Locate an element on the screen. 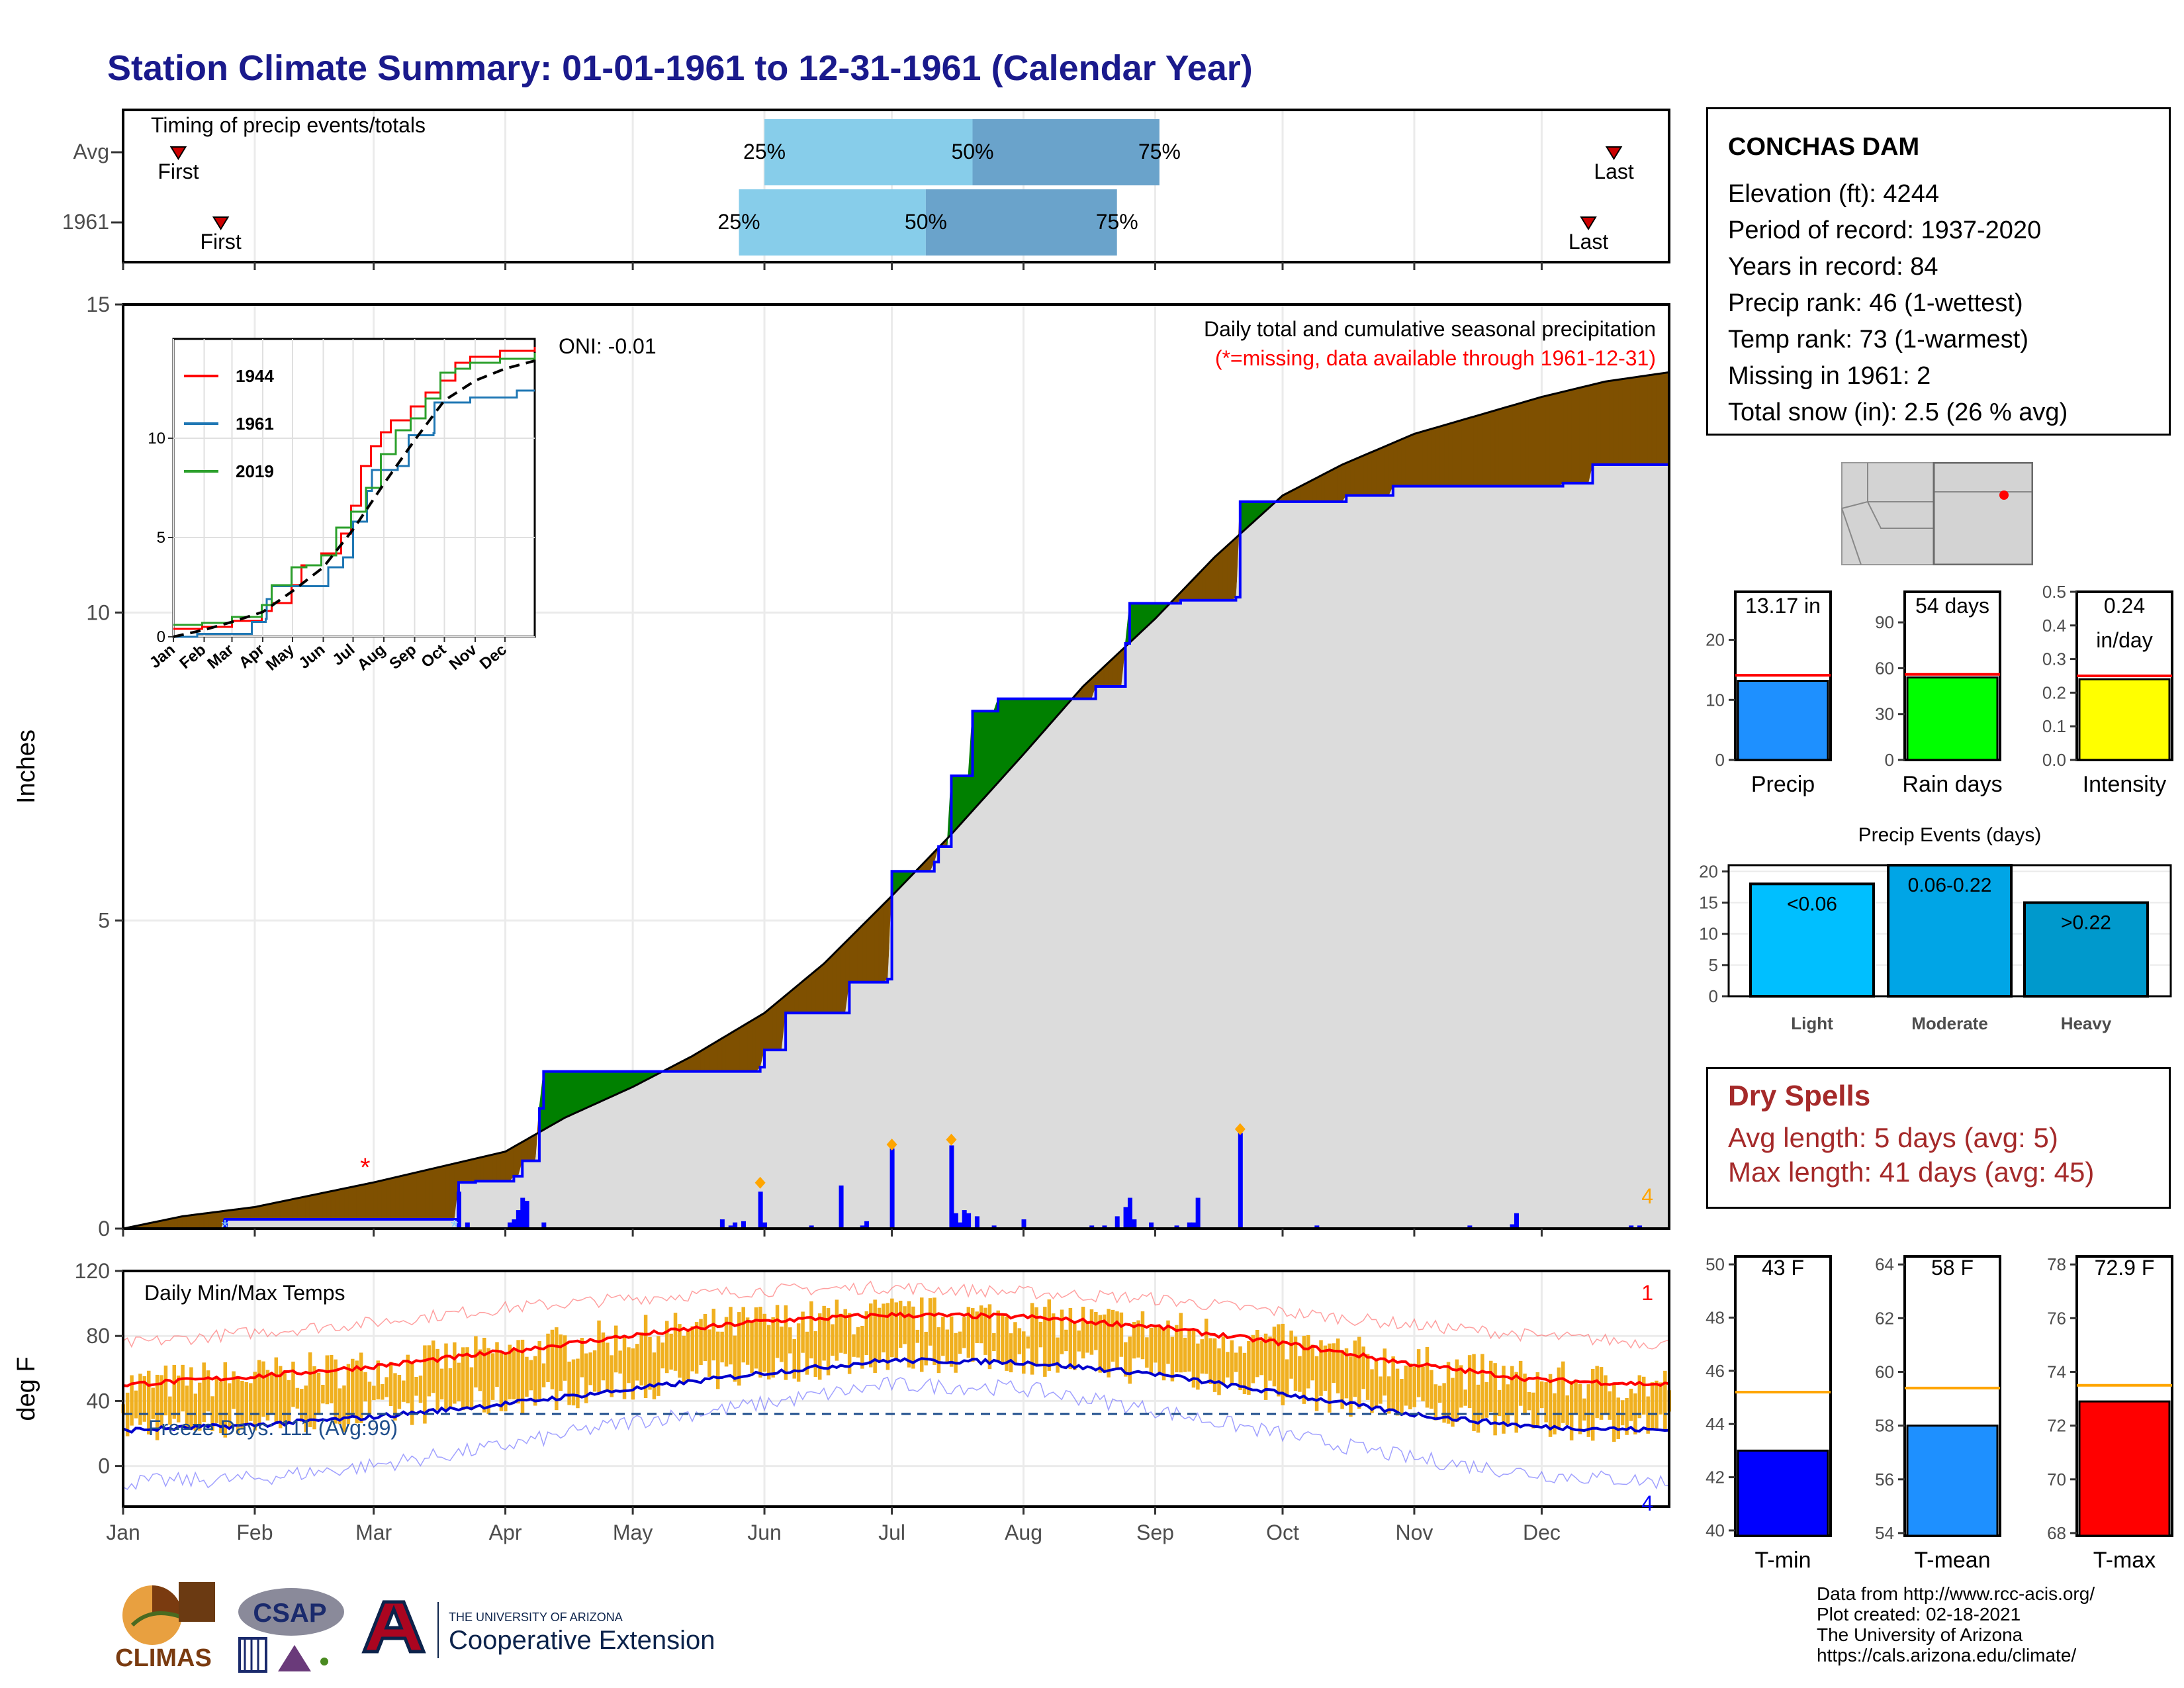  precip-events-ytick-label: 10 is located at coordinates (1709, 934).